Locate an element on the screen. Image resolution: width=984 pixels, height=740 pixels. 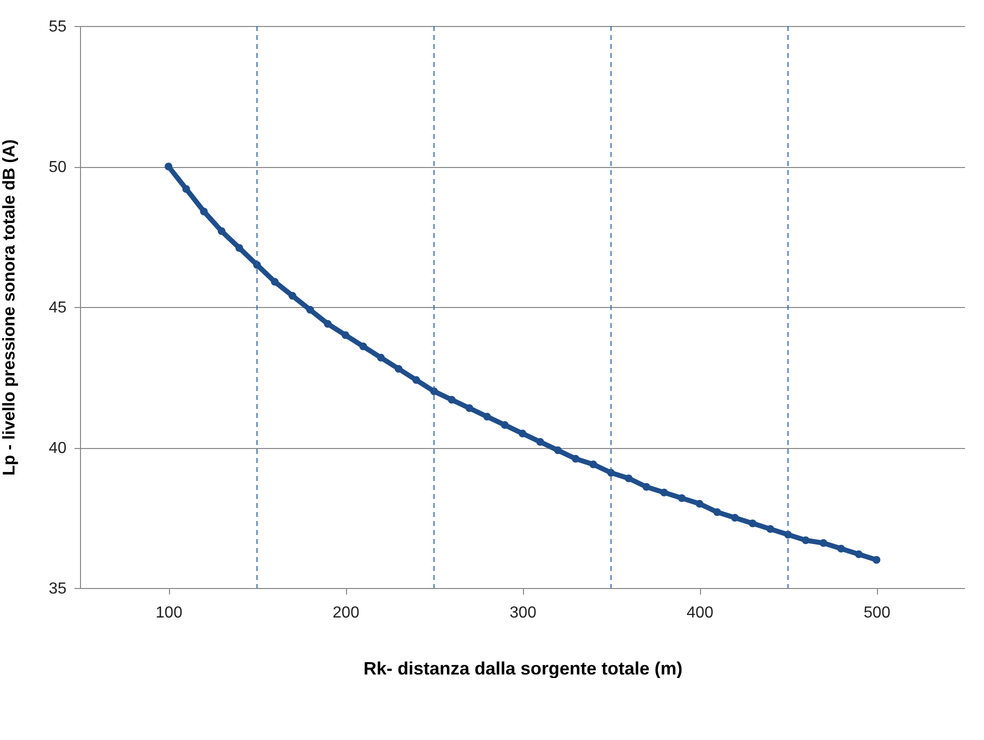
y-axis-title: Lp - livello pressione sonora totale dB (A) is located at coordinates (9, 307).